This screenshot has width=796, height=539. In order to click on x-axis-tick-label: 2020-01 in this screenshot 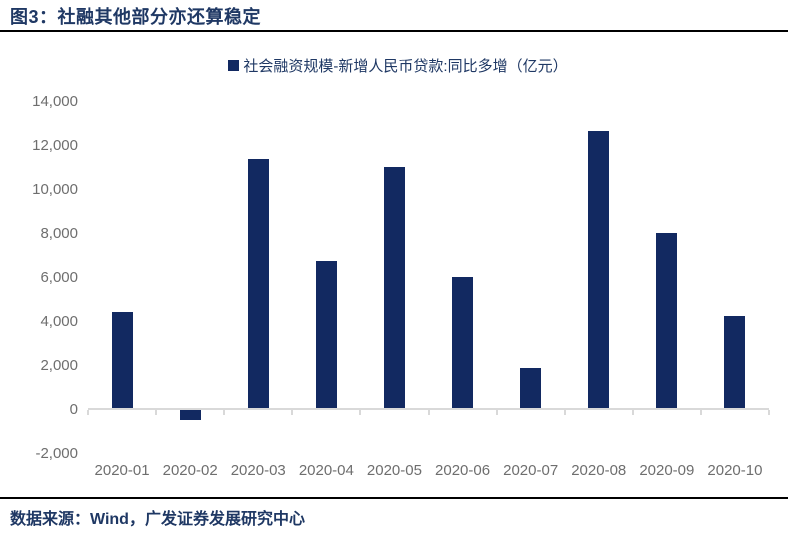, I will do `click(122, 470)`.